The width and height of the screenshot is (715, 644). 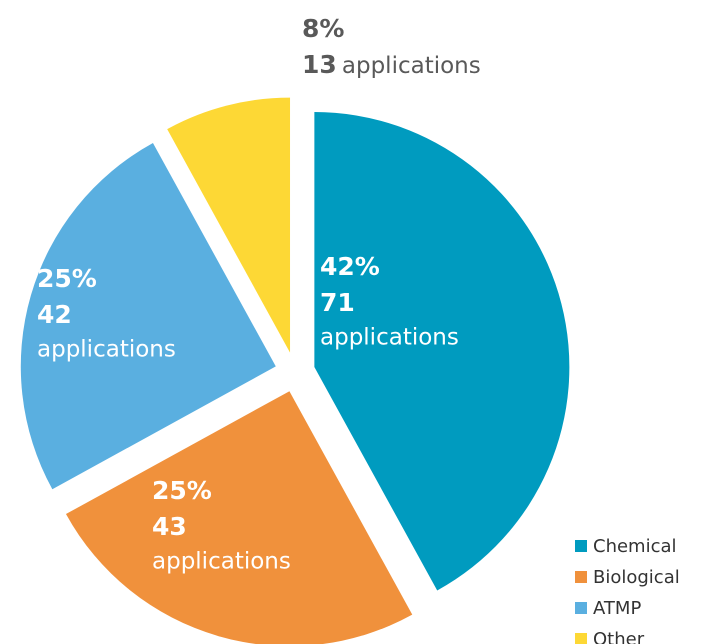 I want to click on legend-label: Other, so click(x=619, y=636).